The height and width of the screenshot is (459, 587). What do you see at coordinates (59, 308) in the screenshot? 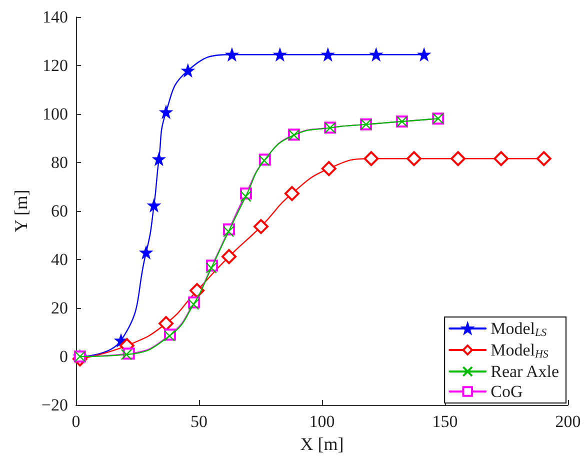
I see `y-tick-label: 20` at bounding box center [59, 308].